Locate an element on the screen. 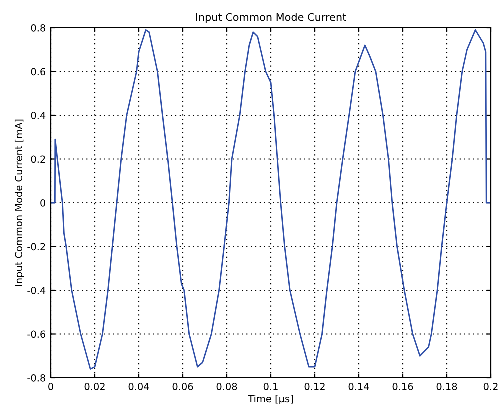 The image size is (504, 410). y-tick-label: 0.2 is located at coordinates (38, 160).